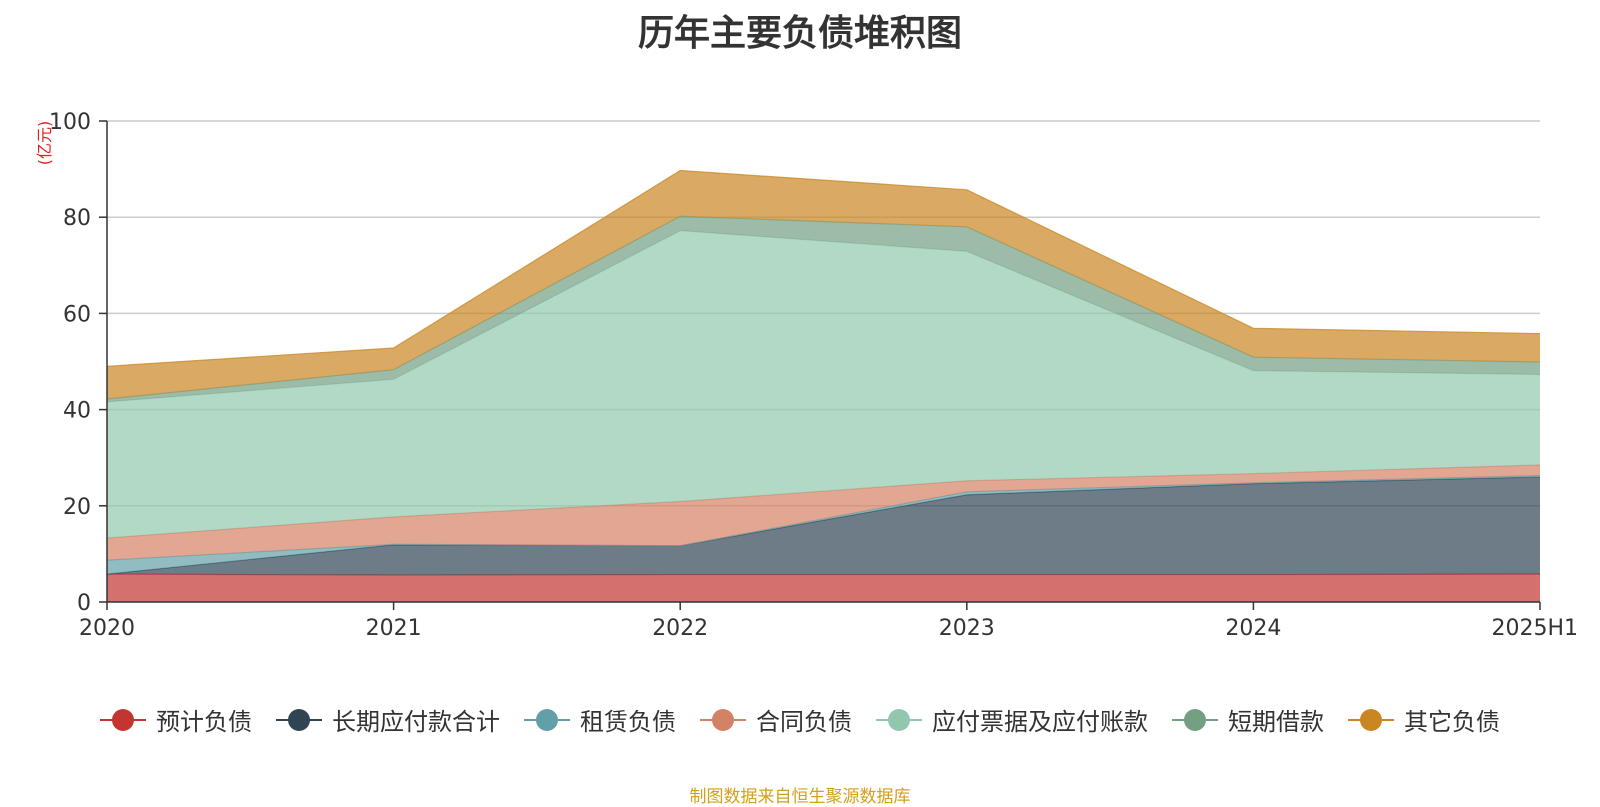 The height and width of the screenshot is (807, 1600). Describe the element at coordinates (804, 722) in the screenshot. I see `legend-label: 合同负债` at that location.